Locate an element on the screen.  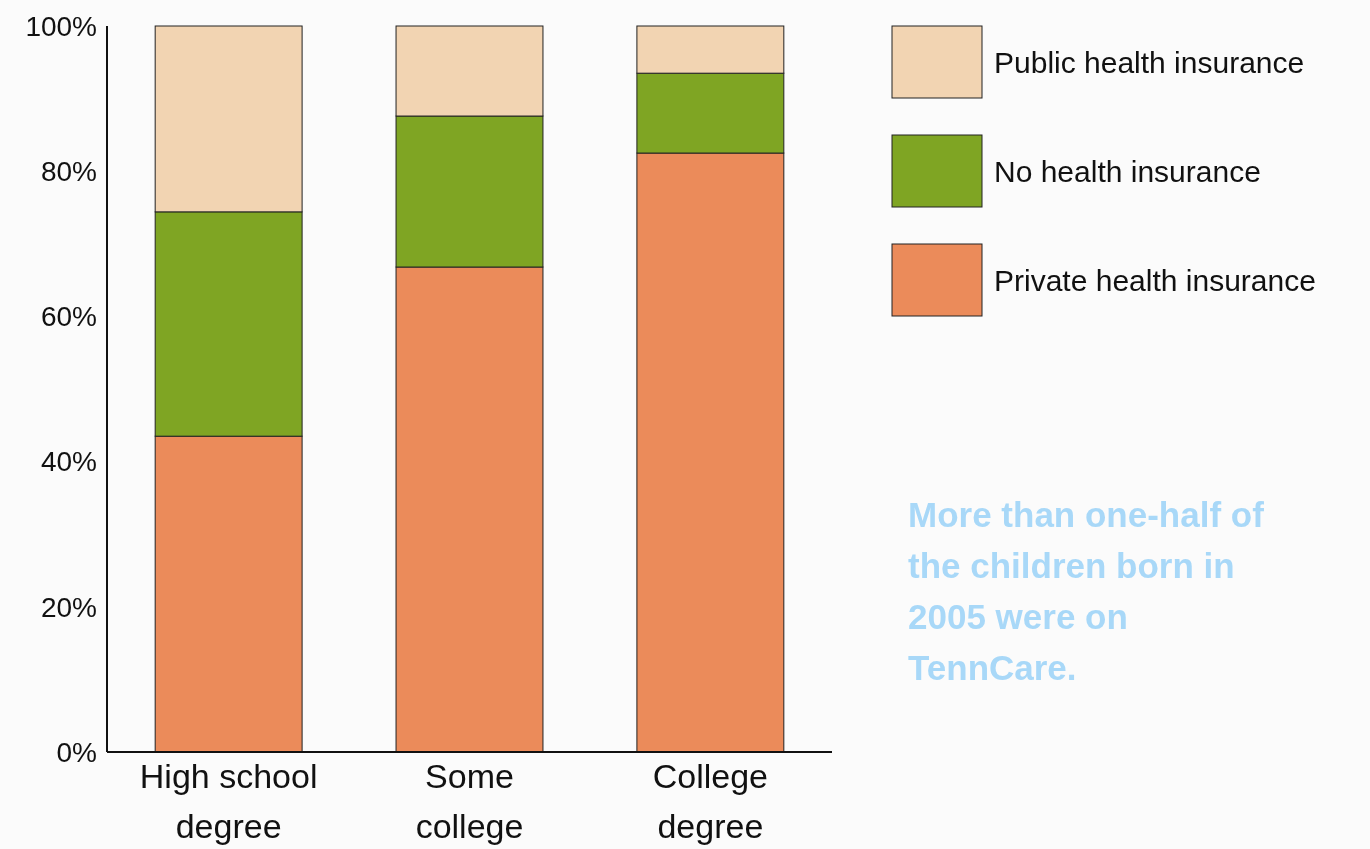
y-tick-label: 80% is located at coordinates (68, 171).